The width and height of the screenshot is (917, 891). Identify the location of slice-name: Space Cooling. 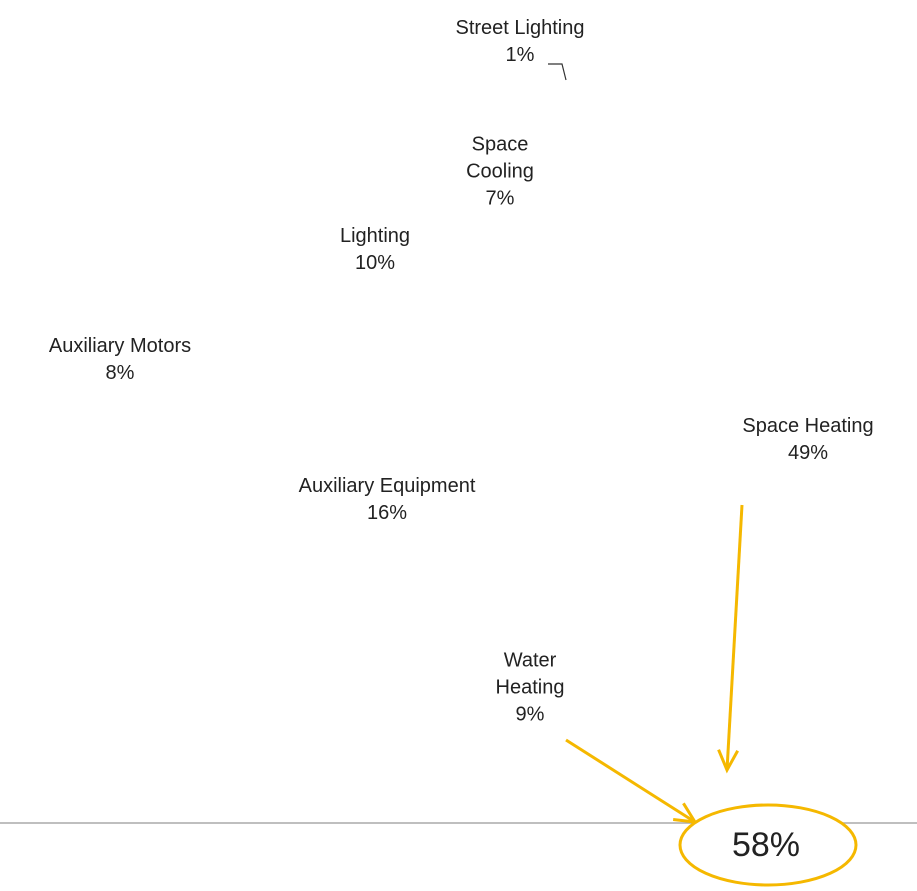
(500, 158).